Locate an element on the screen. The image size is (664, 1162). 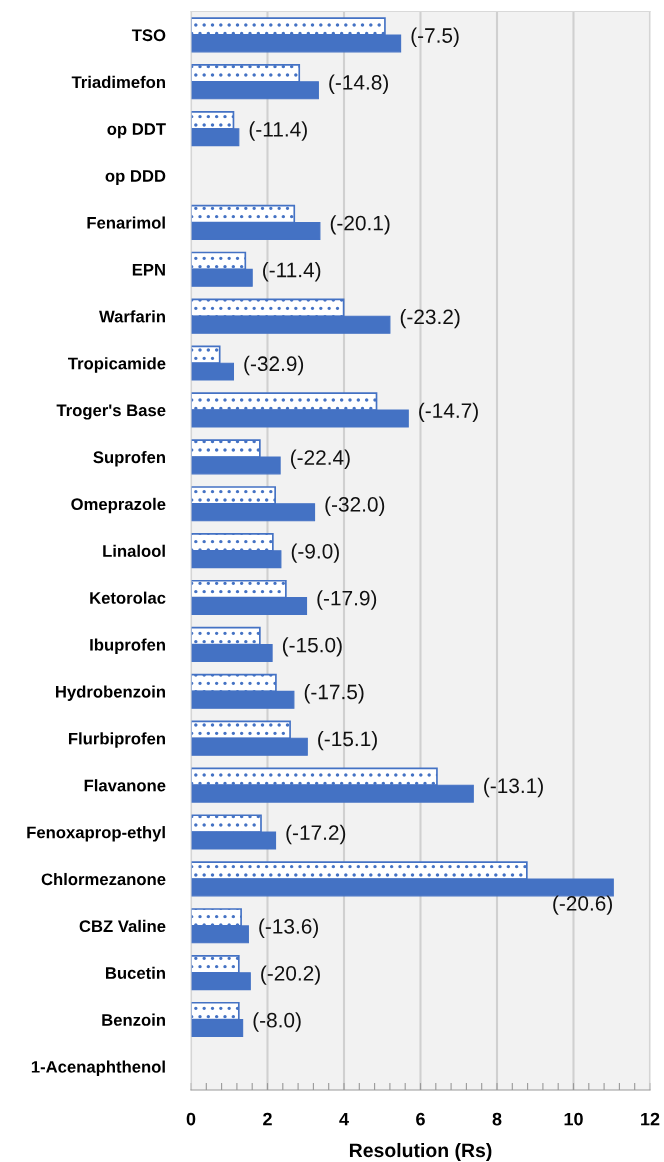
annotation: (-8.0) is located at coordinates (277, 1022).